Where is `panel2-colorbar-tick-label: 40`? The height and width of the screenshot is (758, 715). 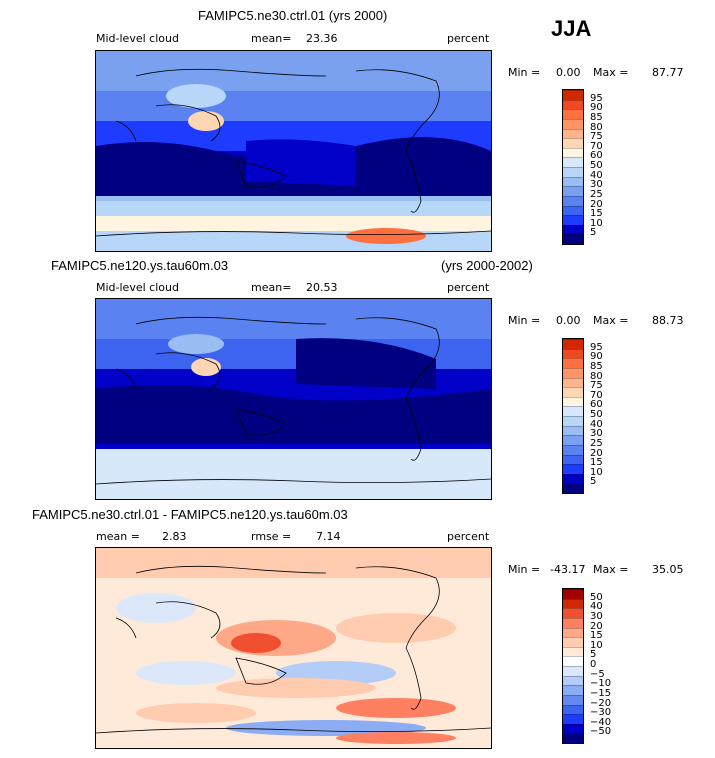
panel2-colorbar-tick-label: 40 is located at coordinates (596, 424).